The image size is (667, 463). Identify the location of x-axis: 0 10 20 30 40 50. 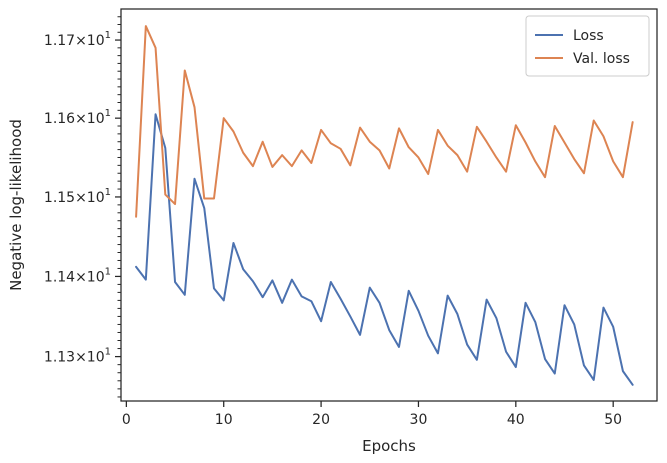
(372, 414).